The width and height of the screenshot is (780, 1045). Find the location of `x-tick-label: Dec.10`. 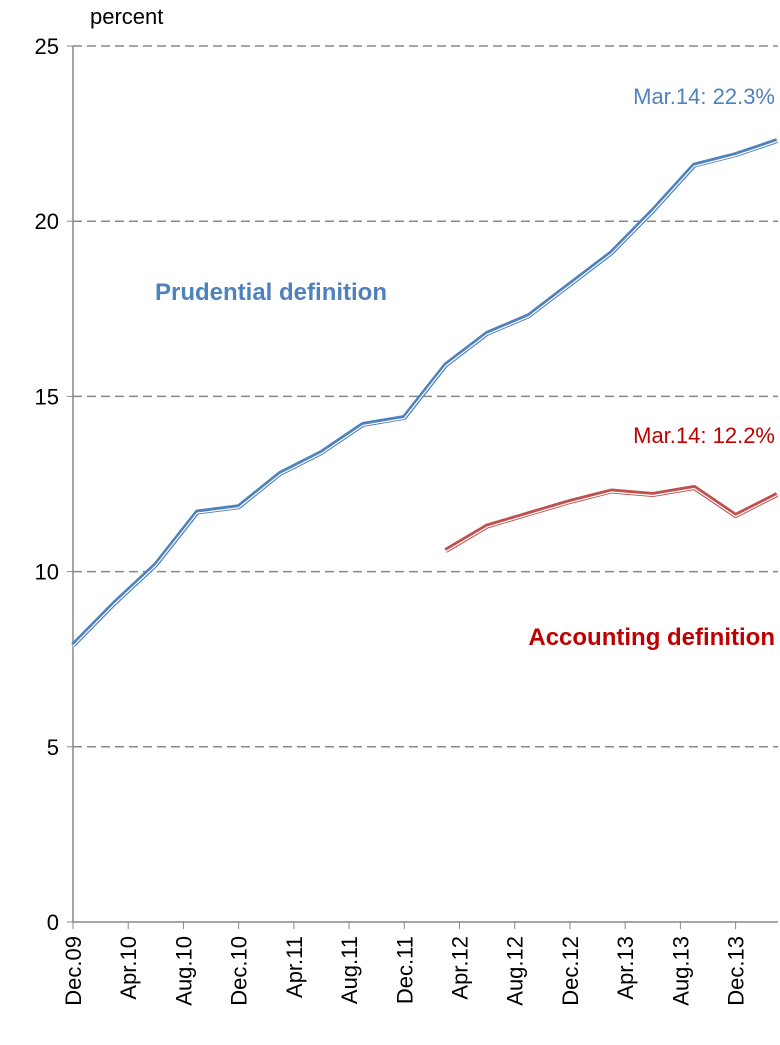

x-tick-label: Dec.10 is located at coordinates (239, 971).